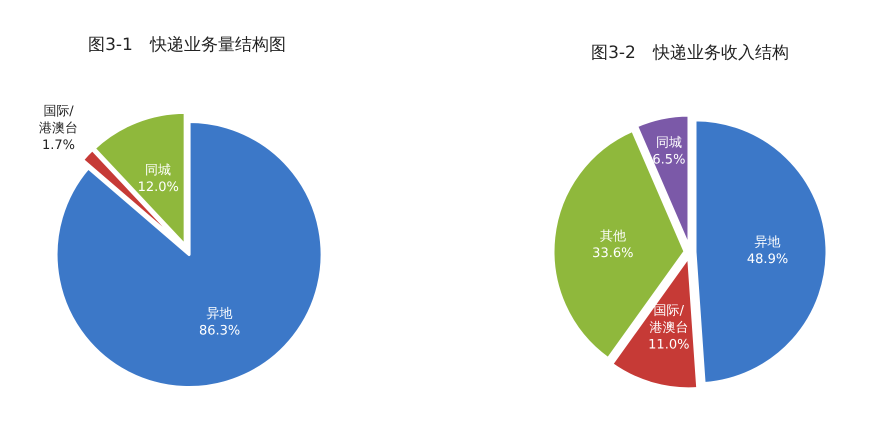 The height and width of the screenshot is (435, 872). What do you see at coordinates (669, 345) in the screenshot?
I see `data-label: 11.0%` at bounding box center [669, 345].